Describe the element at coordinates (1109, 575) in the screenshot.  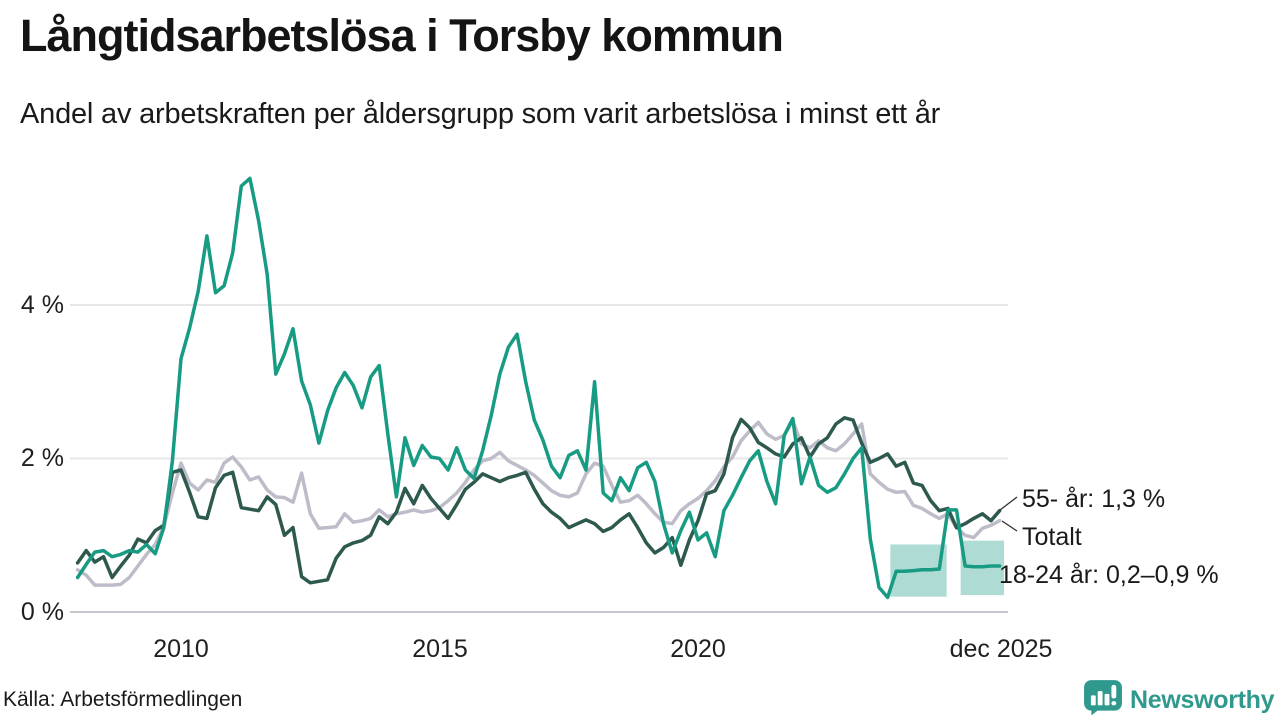
I see `series-label-18-24-ar: 18-24 år: 0,2–0,9 %` at that location.